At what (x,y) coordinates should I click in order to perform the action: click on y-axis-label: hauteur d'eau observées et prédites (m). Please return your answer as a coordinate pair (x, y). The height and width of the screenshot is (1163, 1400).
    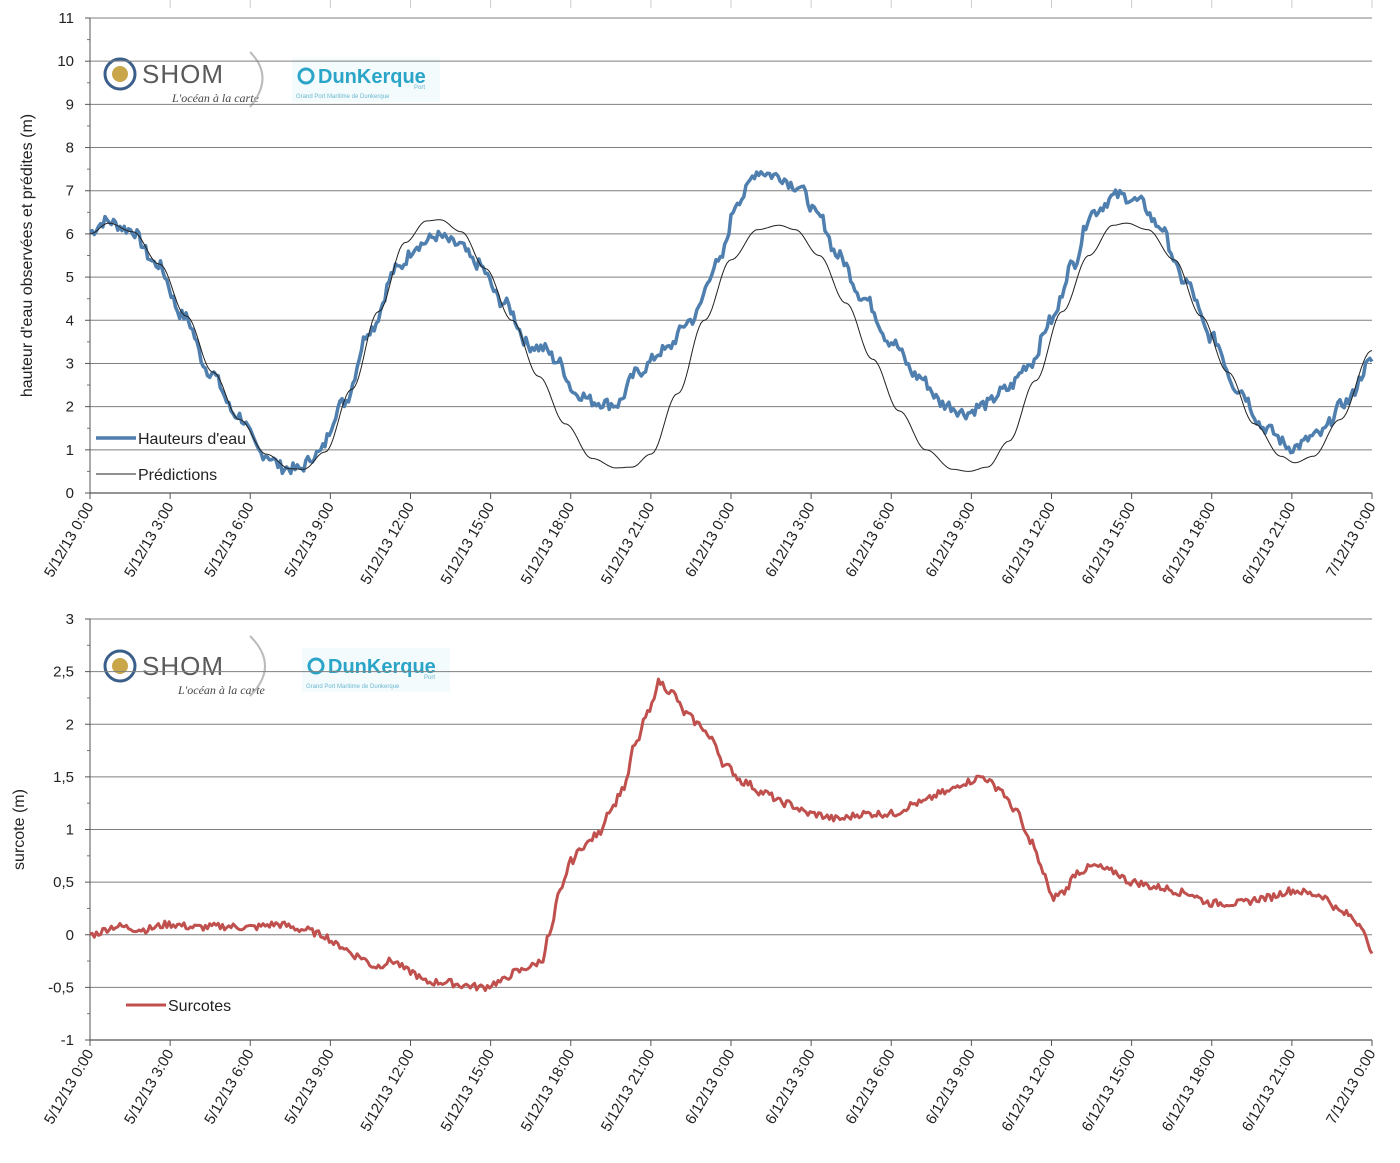
    Looking at the image, I should click on (27, 255).